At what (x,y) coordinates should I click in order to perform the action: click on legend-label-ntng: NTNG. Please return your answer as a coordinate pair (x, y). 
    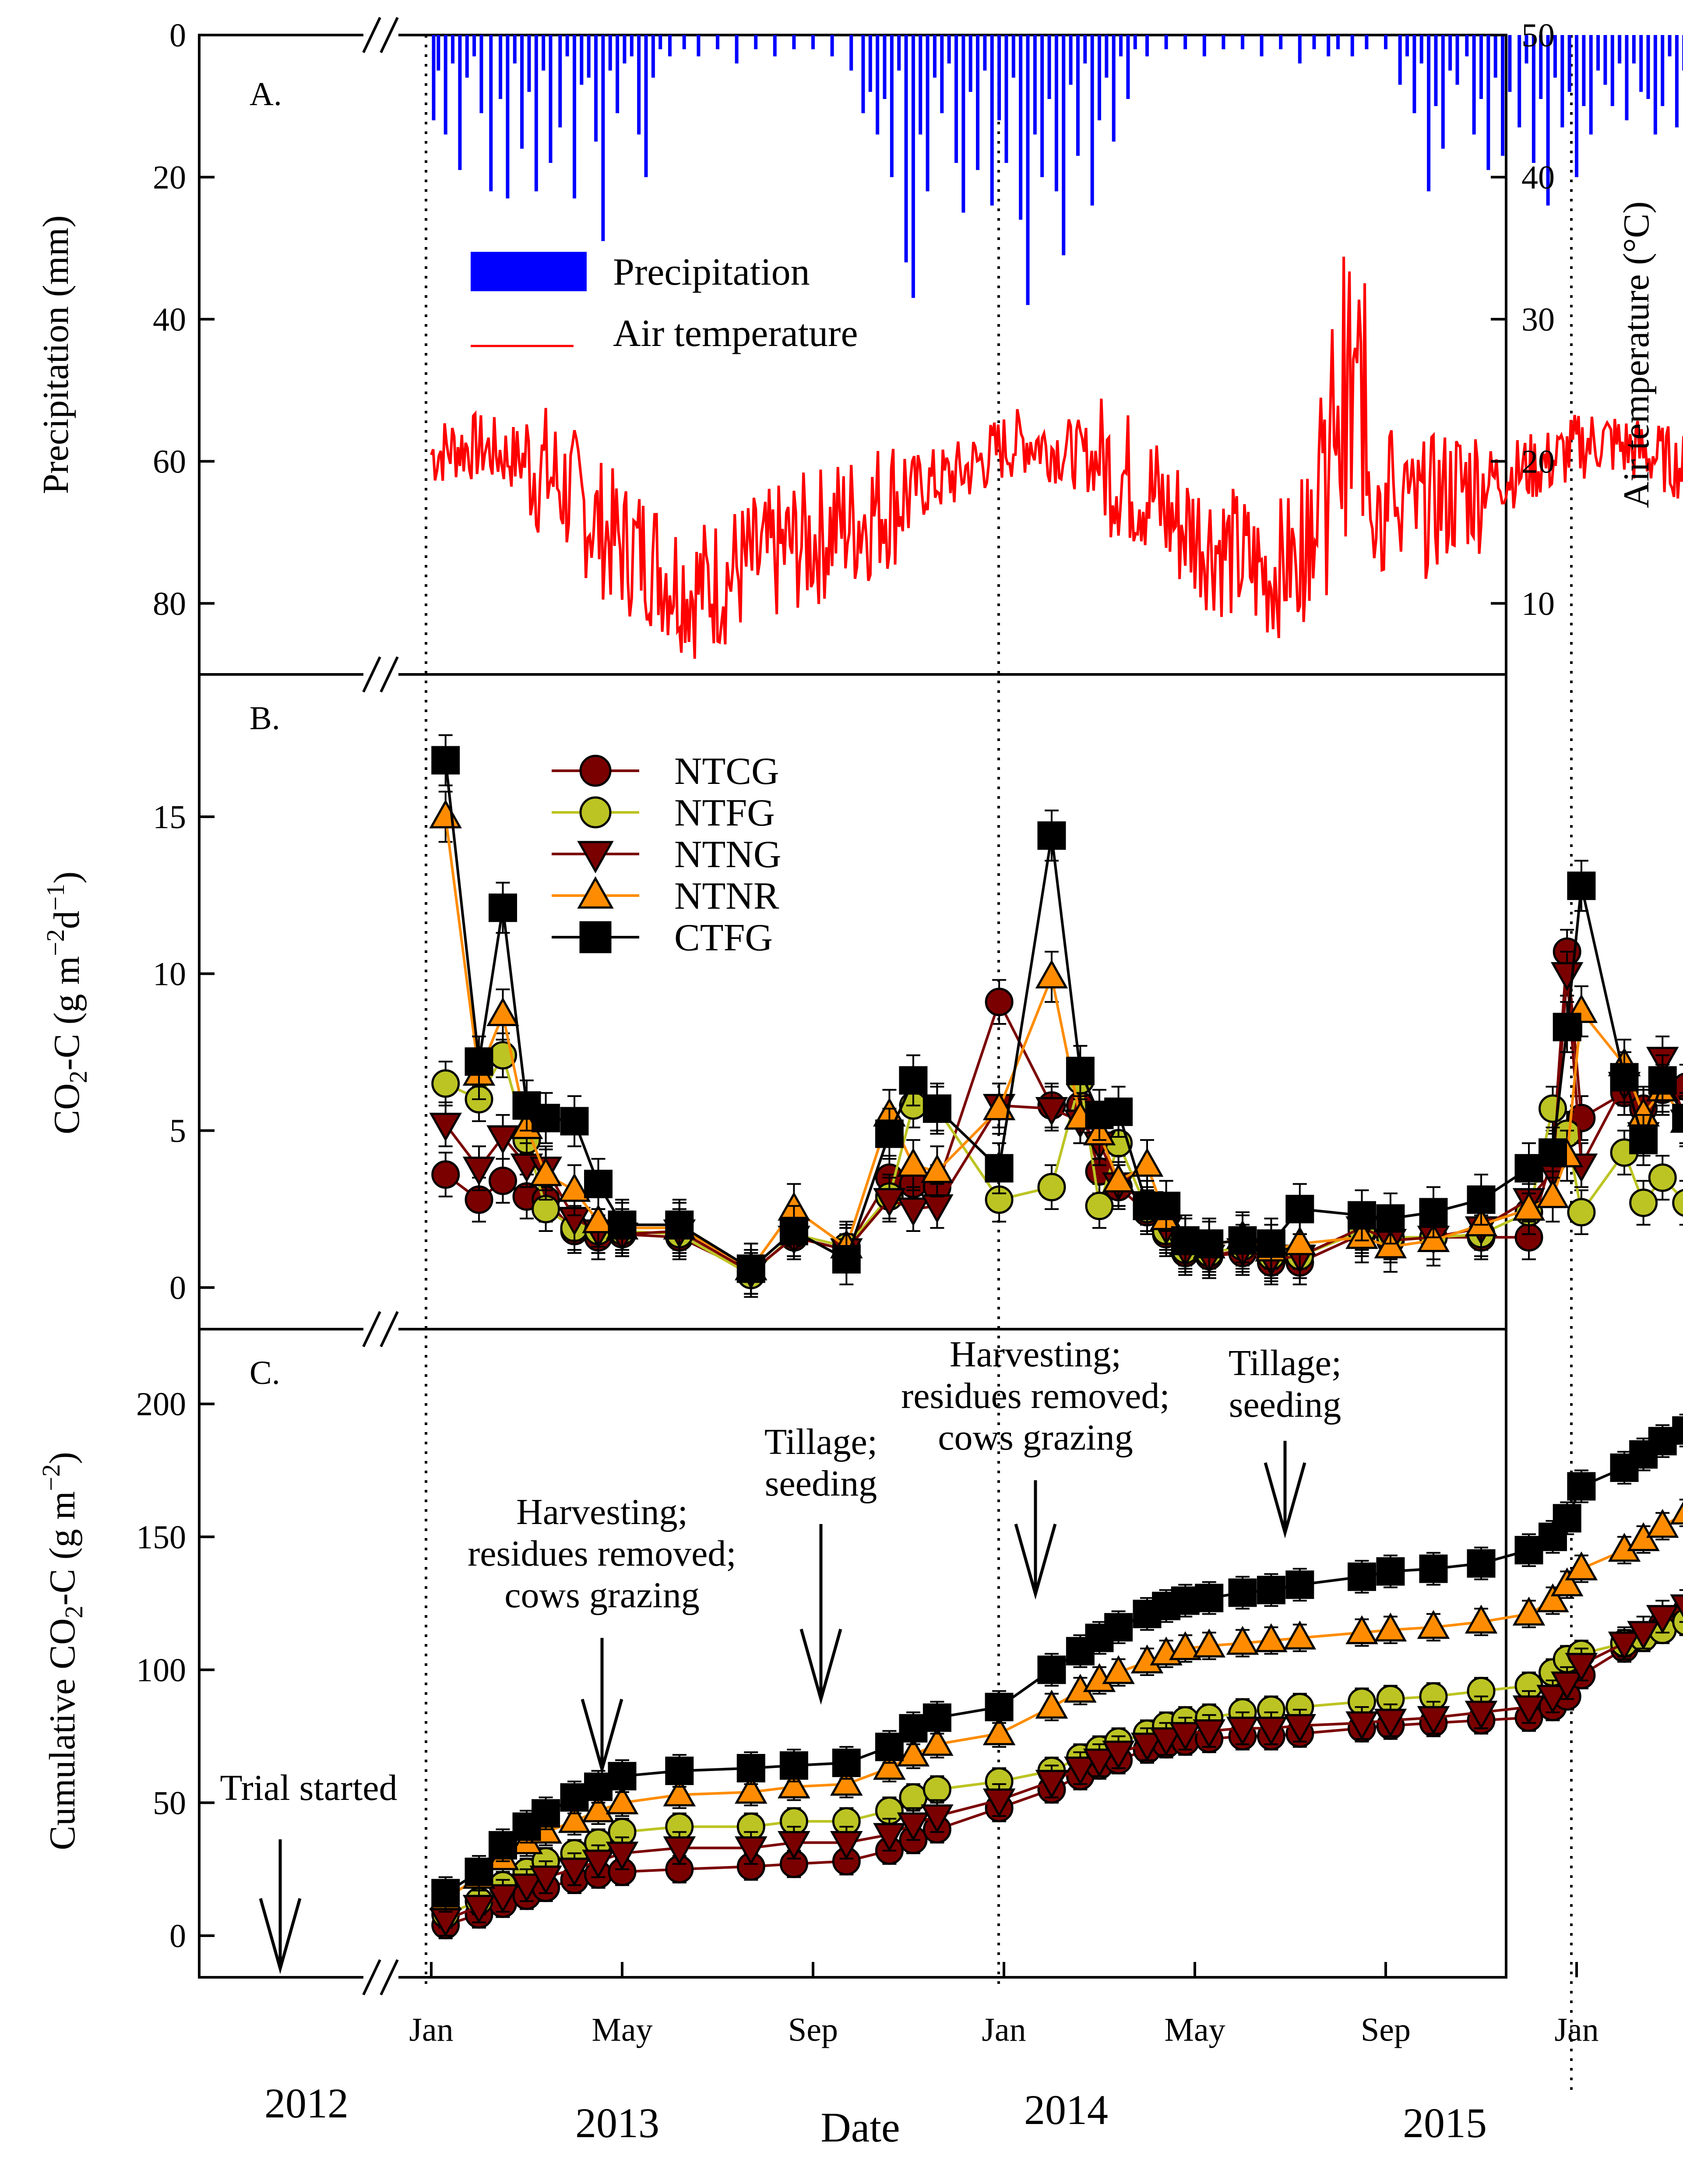
    Looking at the image, I should click on (727, 854).